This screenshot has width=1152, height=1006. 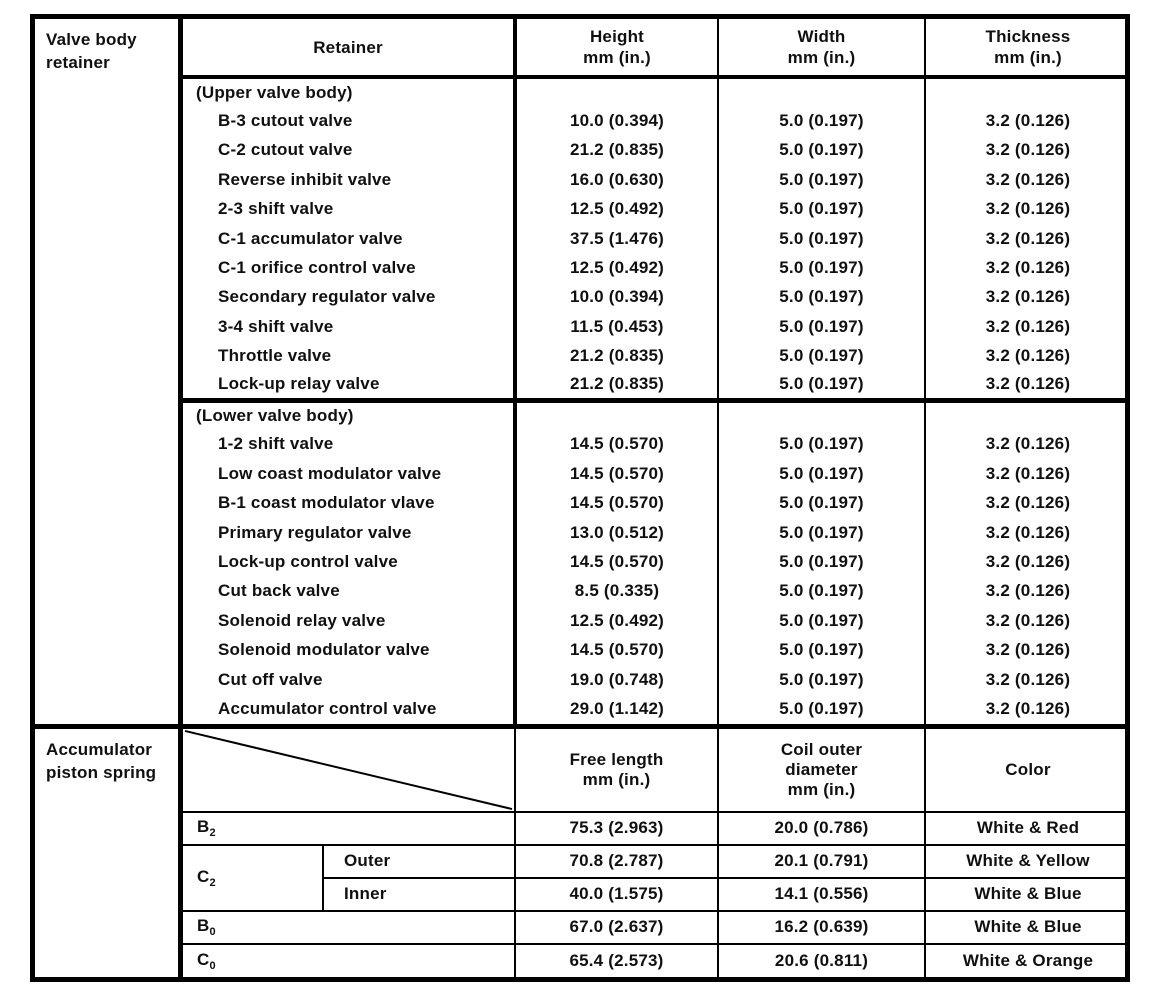 I want to click on color-header: Color, so click(x=1027, y=770).